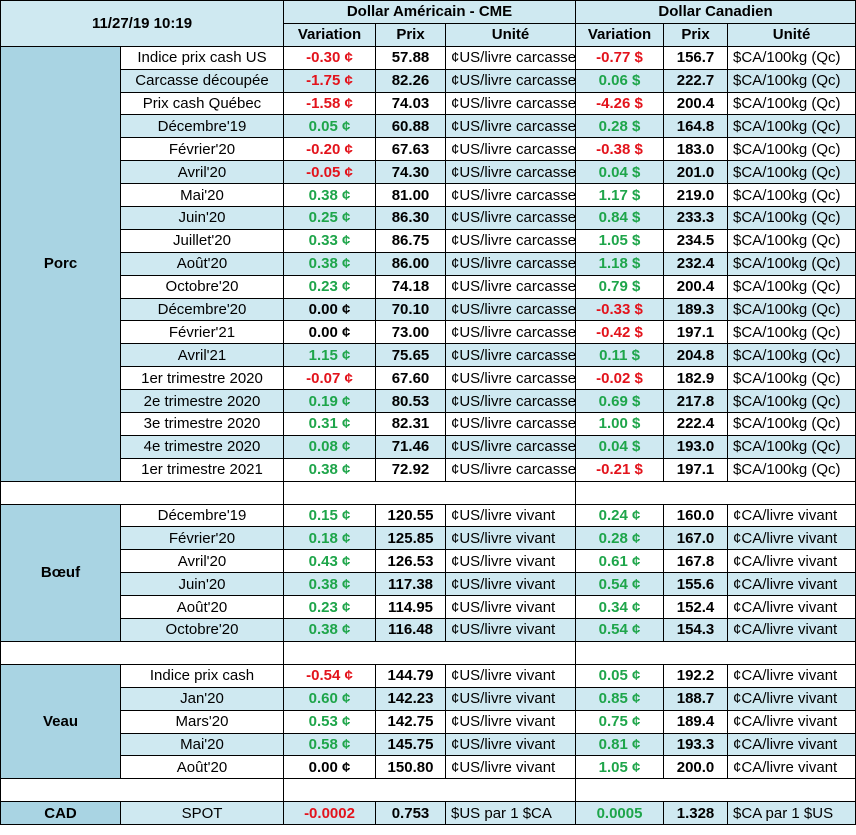 This screenshot has height=835, width=856. Describe the element at coordinates (620, 538) in the screenshot. I see `cad-variation: 0.28 ¢` at that location.